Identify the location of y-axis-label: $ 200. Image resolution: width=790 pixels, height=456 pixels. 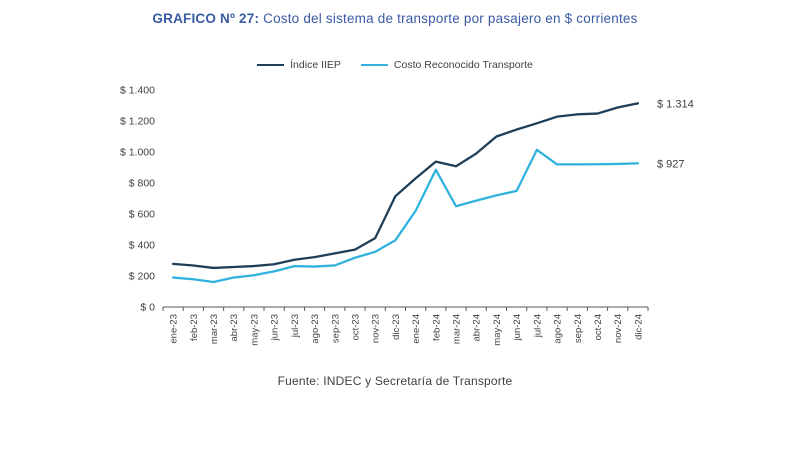
(142, 277).